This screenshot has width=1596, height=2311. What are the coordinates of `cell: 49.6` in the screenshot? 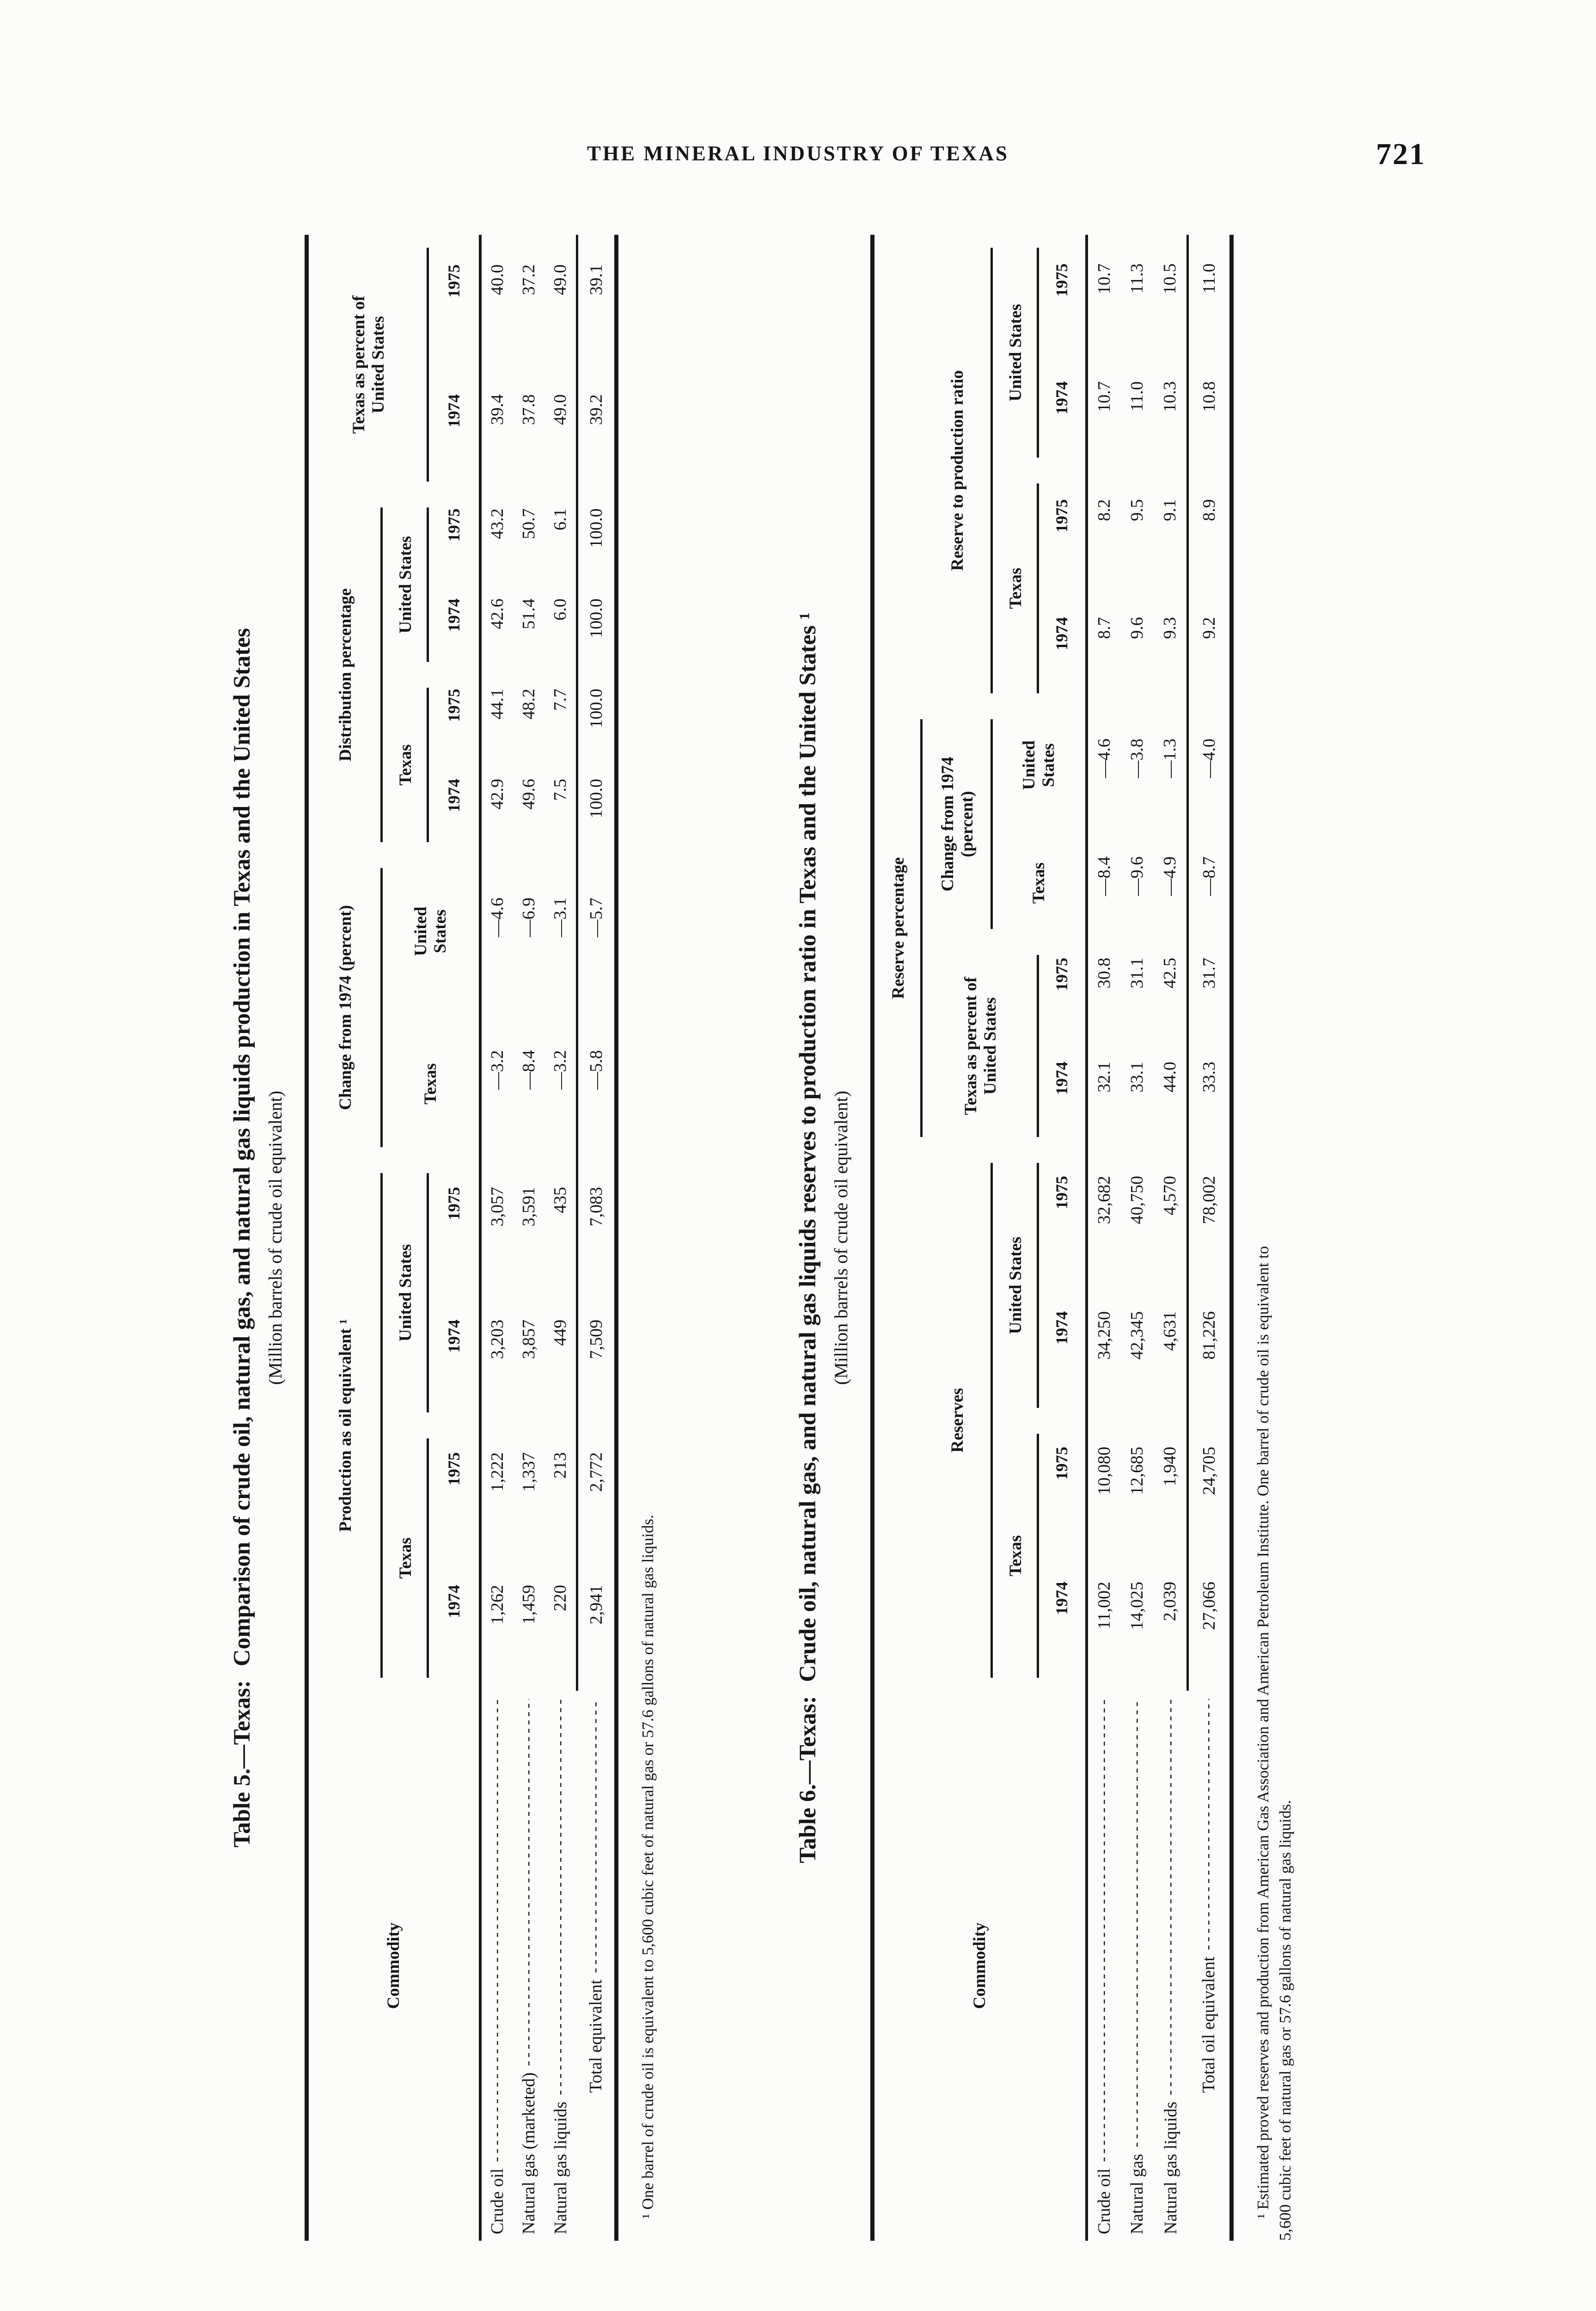 It's located at (529, 794).